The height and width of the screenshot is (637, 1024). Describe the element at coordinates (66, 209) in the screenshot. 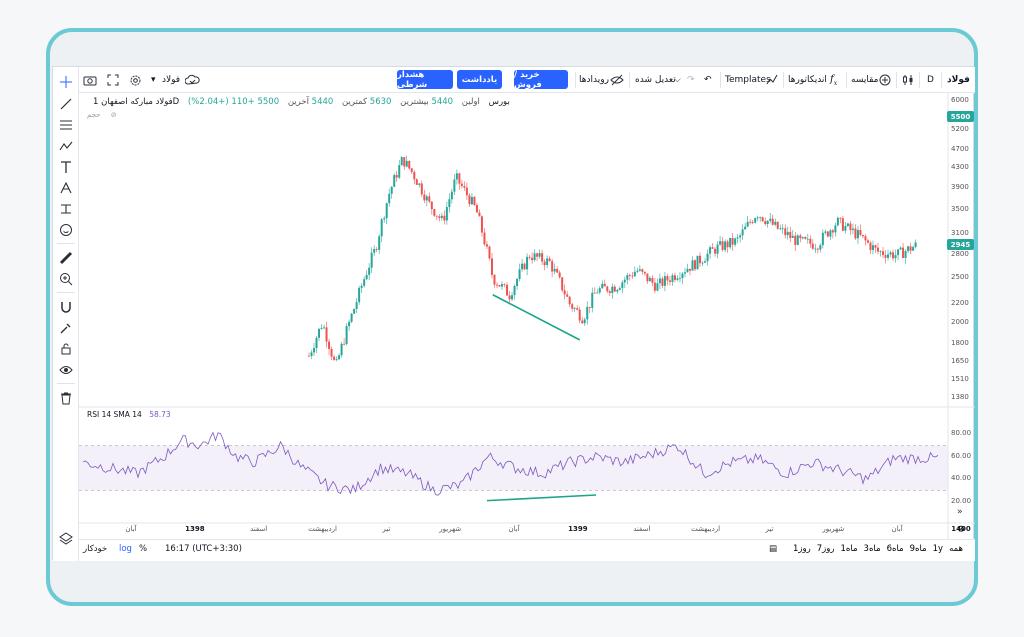

I see `measure-tool-icon` at that location.